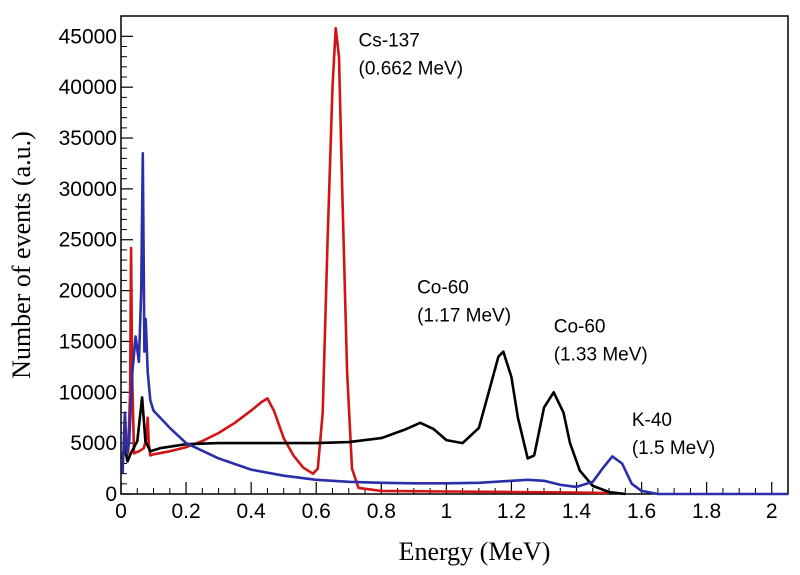 The image size is (800, 575). What do you see at coordinates (252, 511) in the screenshot?
I see `x-tick-label: 0.4` at bounding box center [252, 511].